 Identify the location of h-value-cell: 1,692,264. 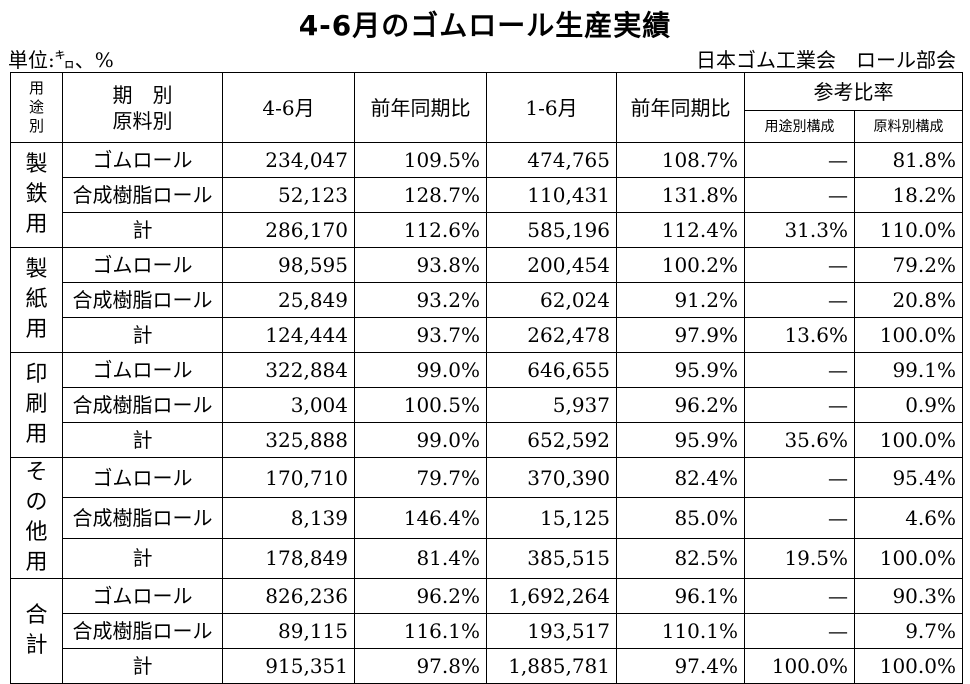
(551, 596).